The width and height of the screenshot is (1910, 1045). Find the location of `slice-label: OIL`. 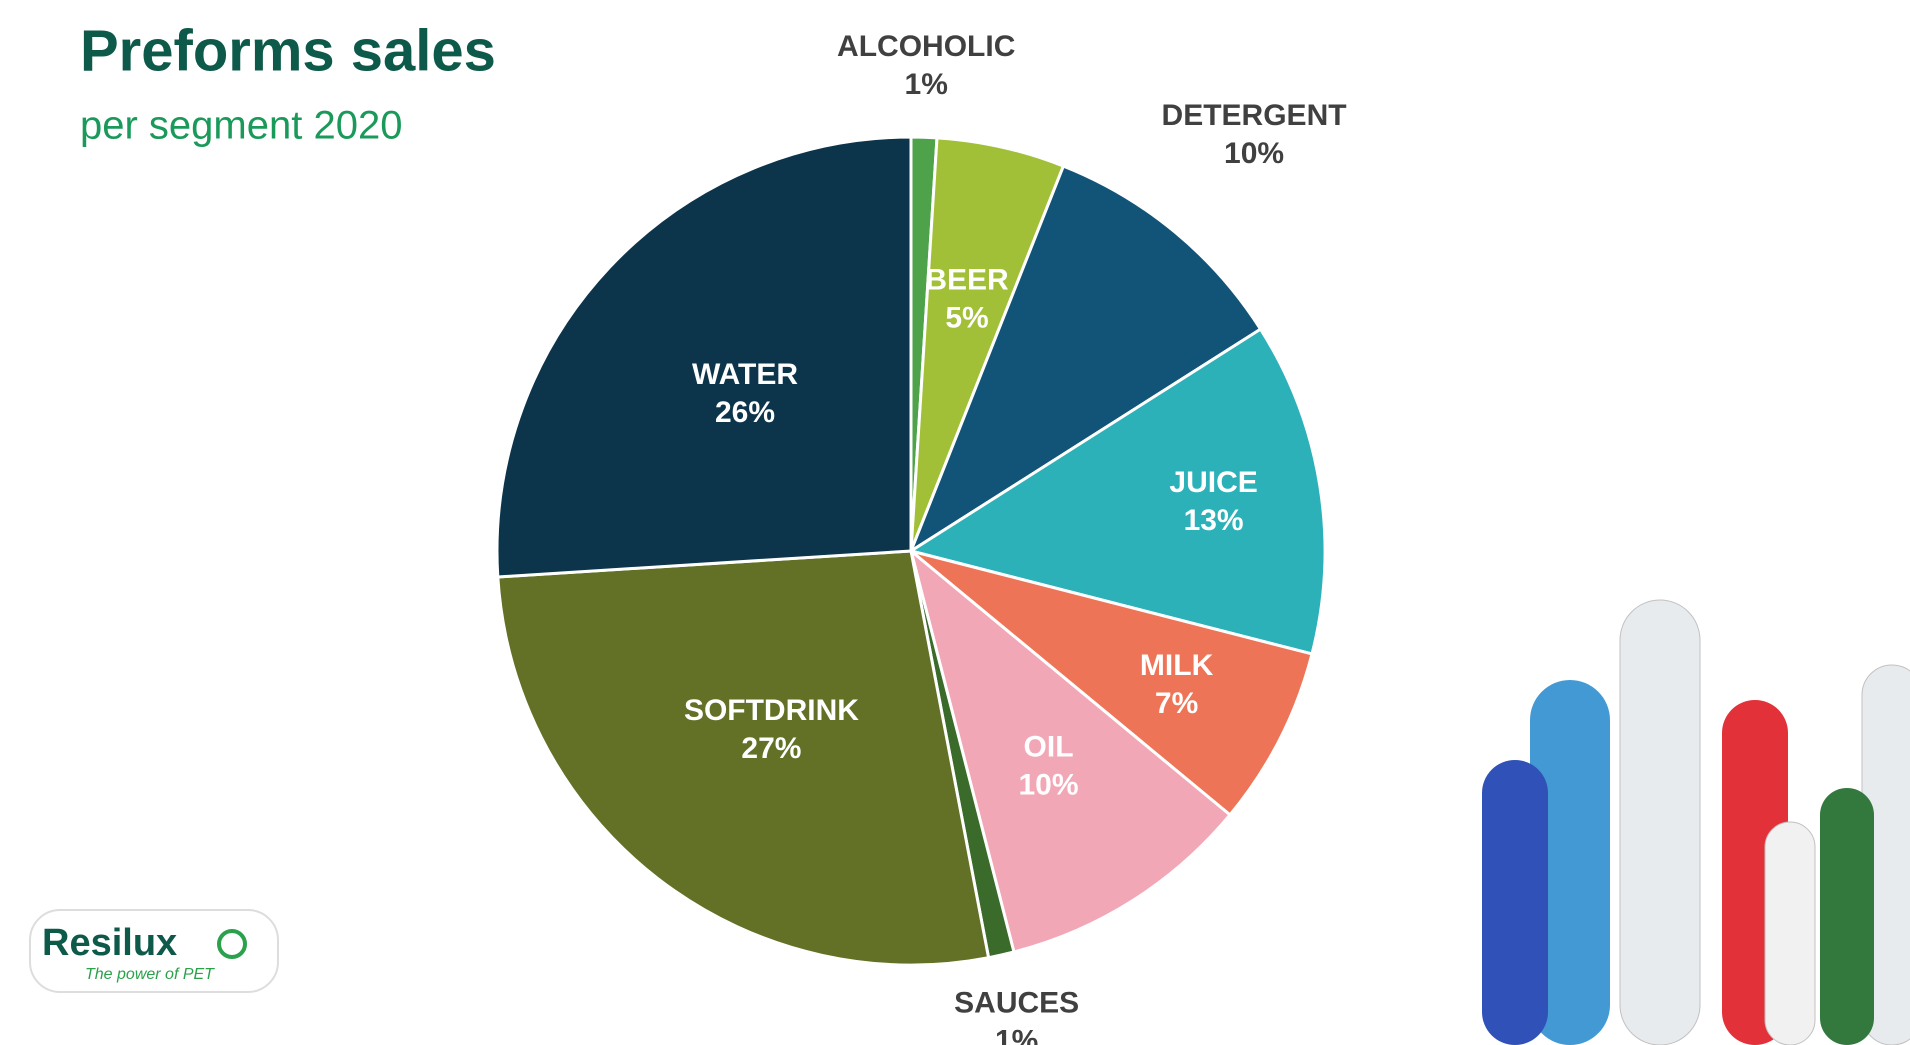

slice-label: OIL is located at coordinates (1049, 747).